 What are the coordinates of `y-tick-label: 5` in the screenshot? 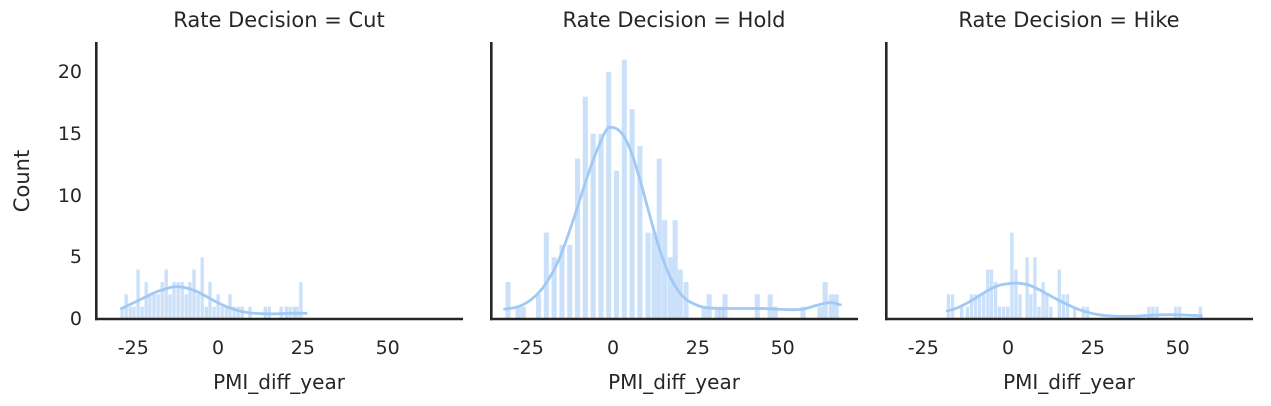 It's located at (75, 257).